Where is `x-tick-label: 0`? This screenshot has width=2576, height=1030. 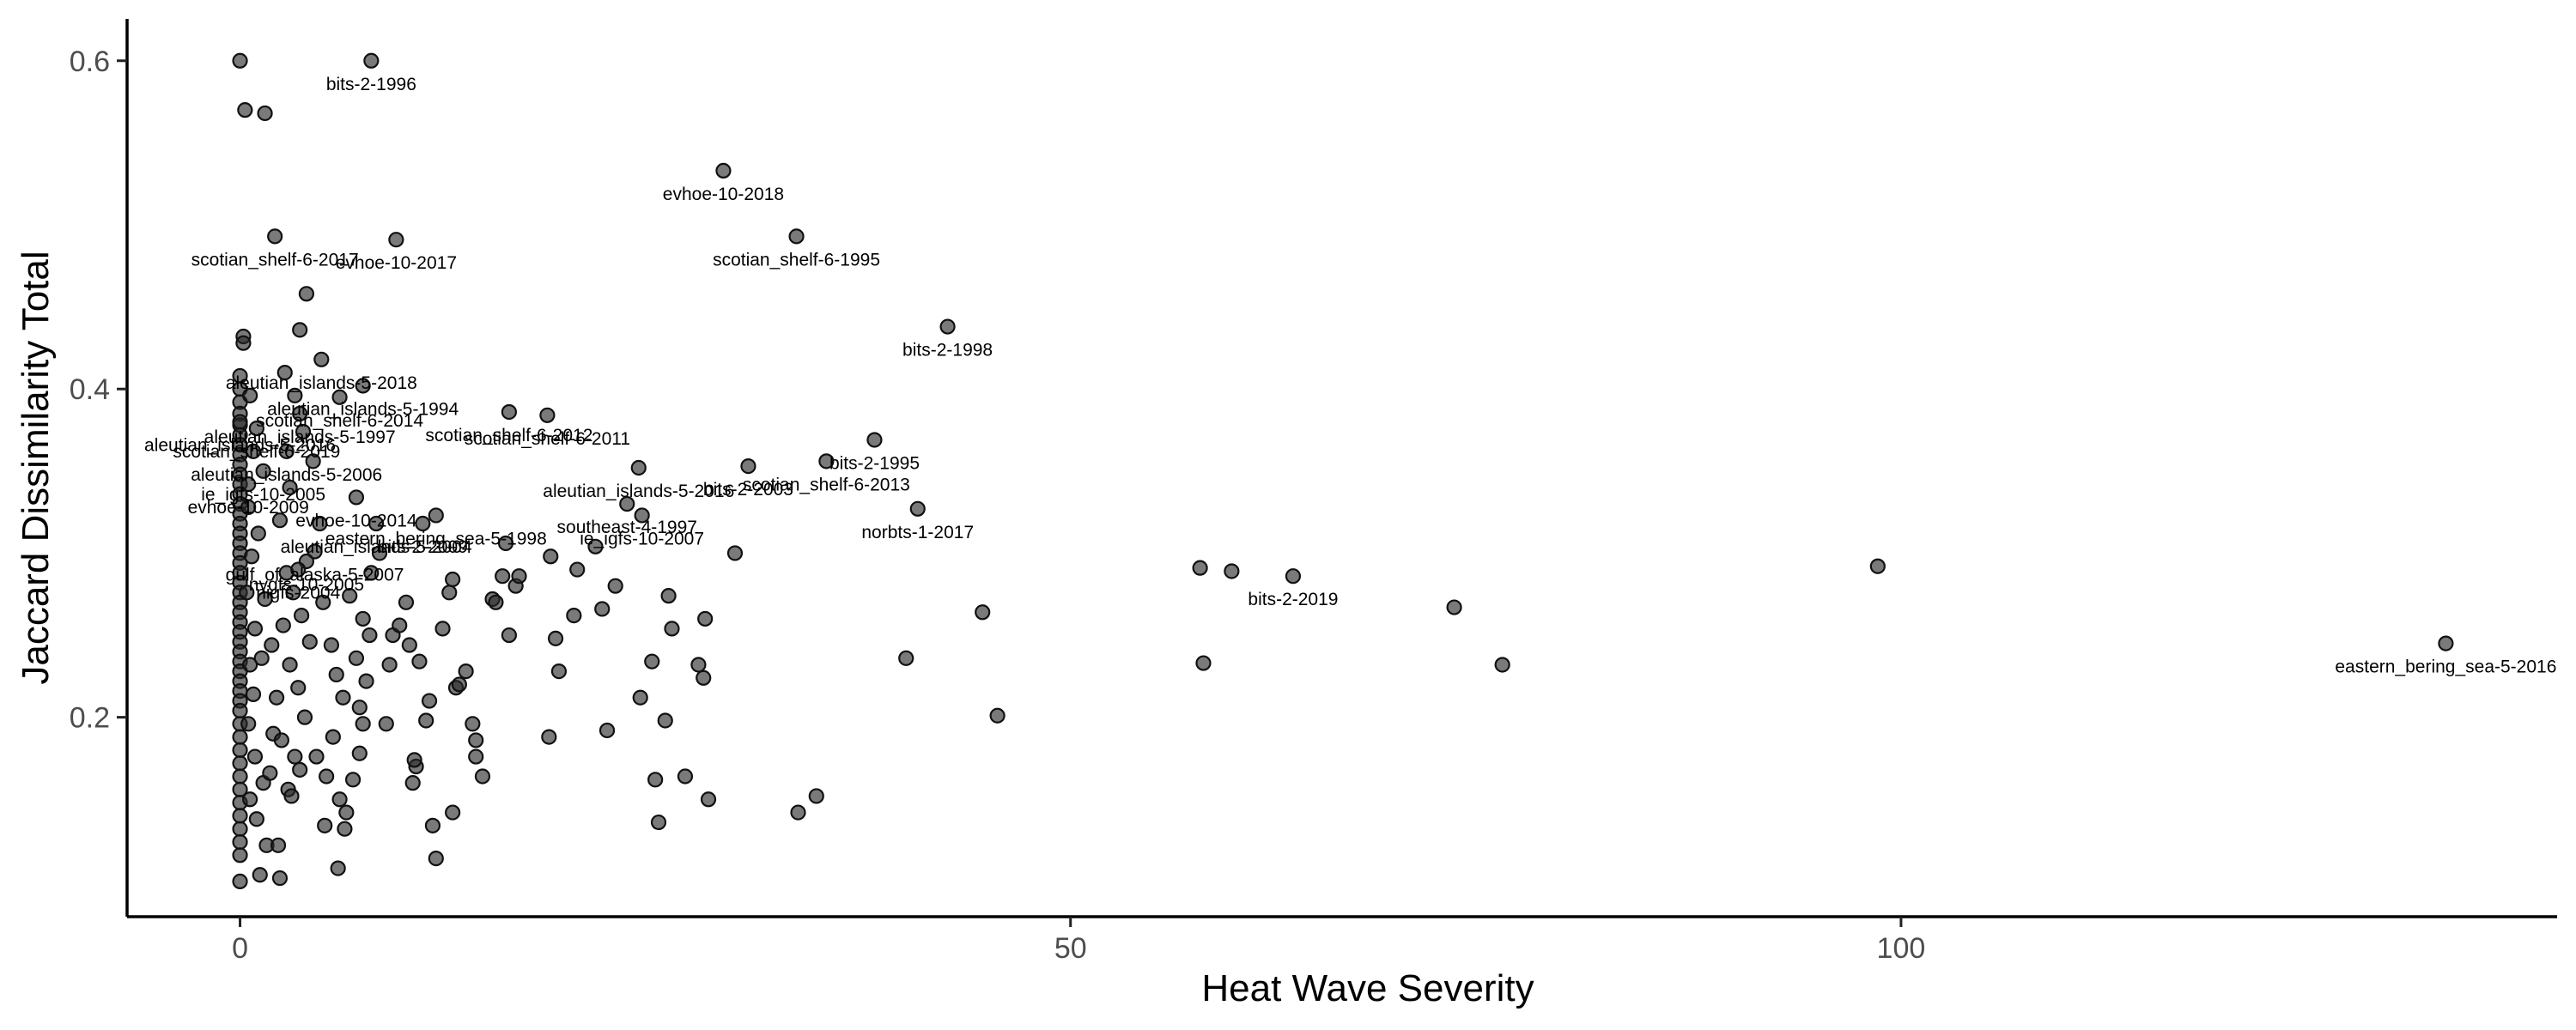 x-tick-label: 0 is located at coordinates (240, 948).